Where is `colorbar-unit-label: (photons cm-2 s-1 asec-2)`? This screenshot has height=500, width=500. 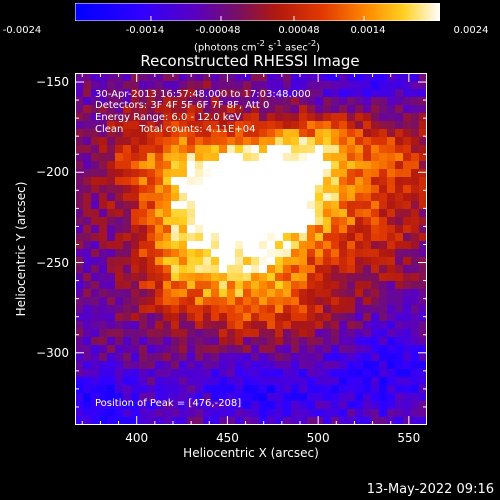
colorbar-unit-label: (photons cm-2 s-1 asec-2) is located at coordinates (257, 46).